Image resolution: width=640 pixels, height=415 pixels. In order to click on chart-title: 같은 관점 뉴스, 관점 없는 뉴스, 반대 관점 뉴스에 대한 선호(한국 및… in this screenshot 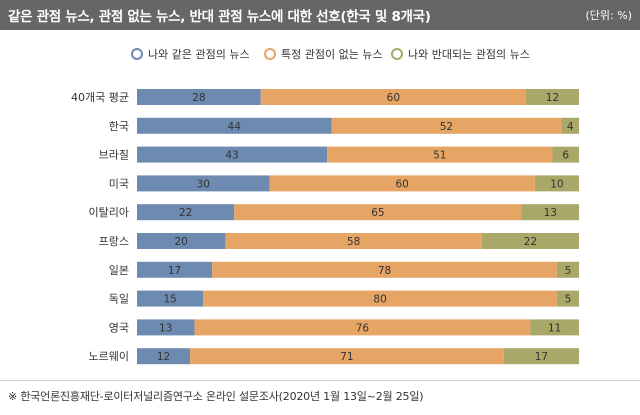, I will do `click(219, 17)`.